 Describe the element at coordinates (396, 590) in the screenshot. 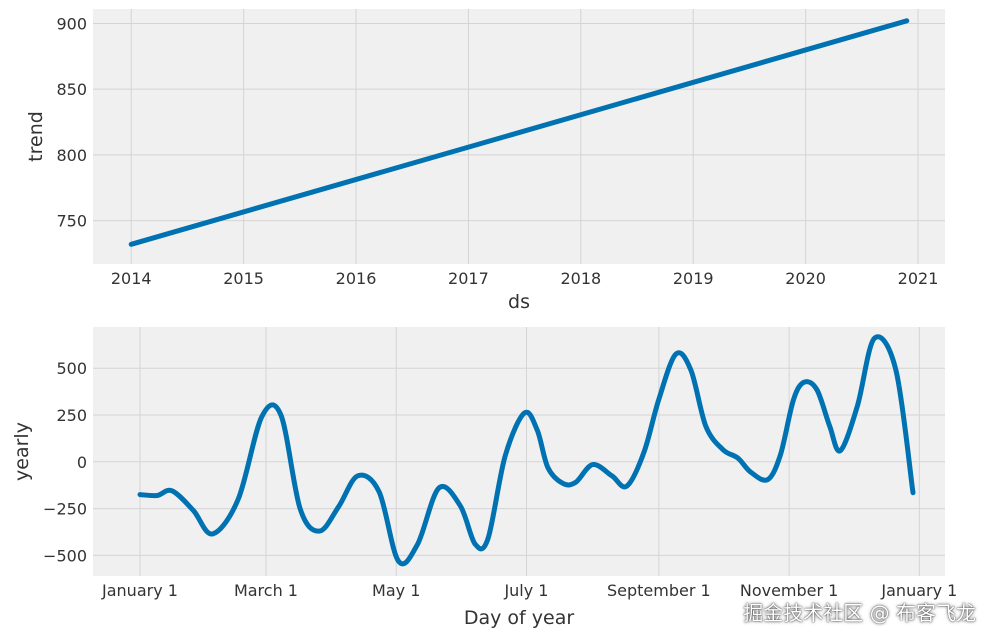

I see `x-tick-label: May 1` at that location.